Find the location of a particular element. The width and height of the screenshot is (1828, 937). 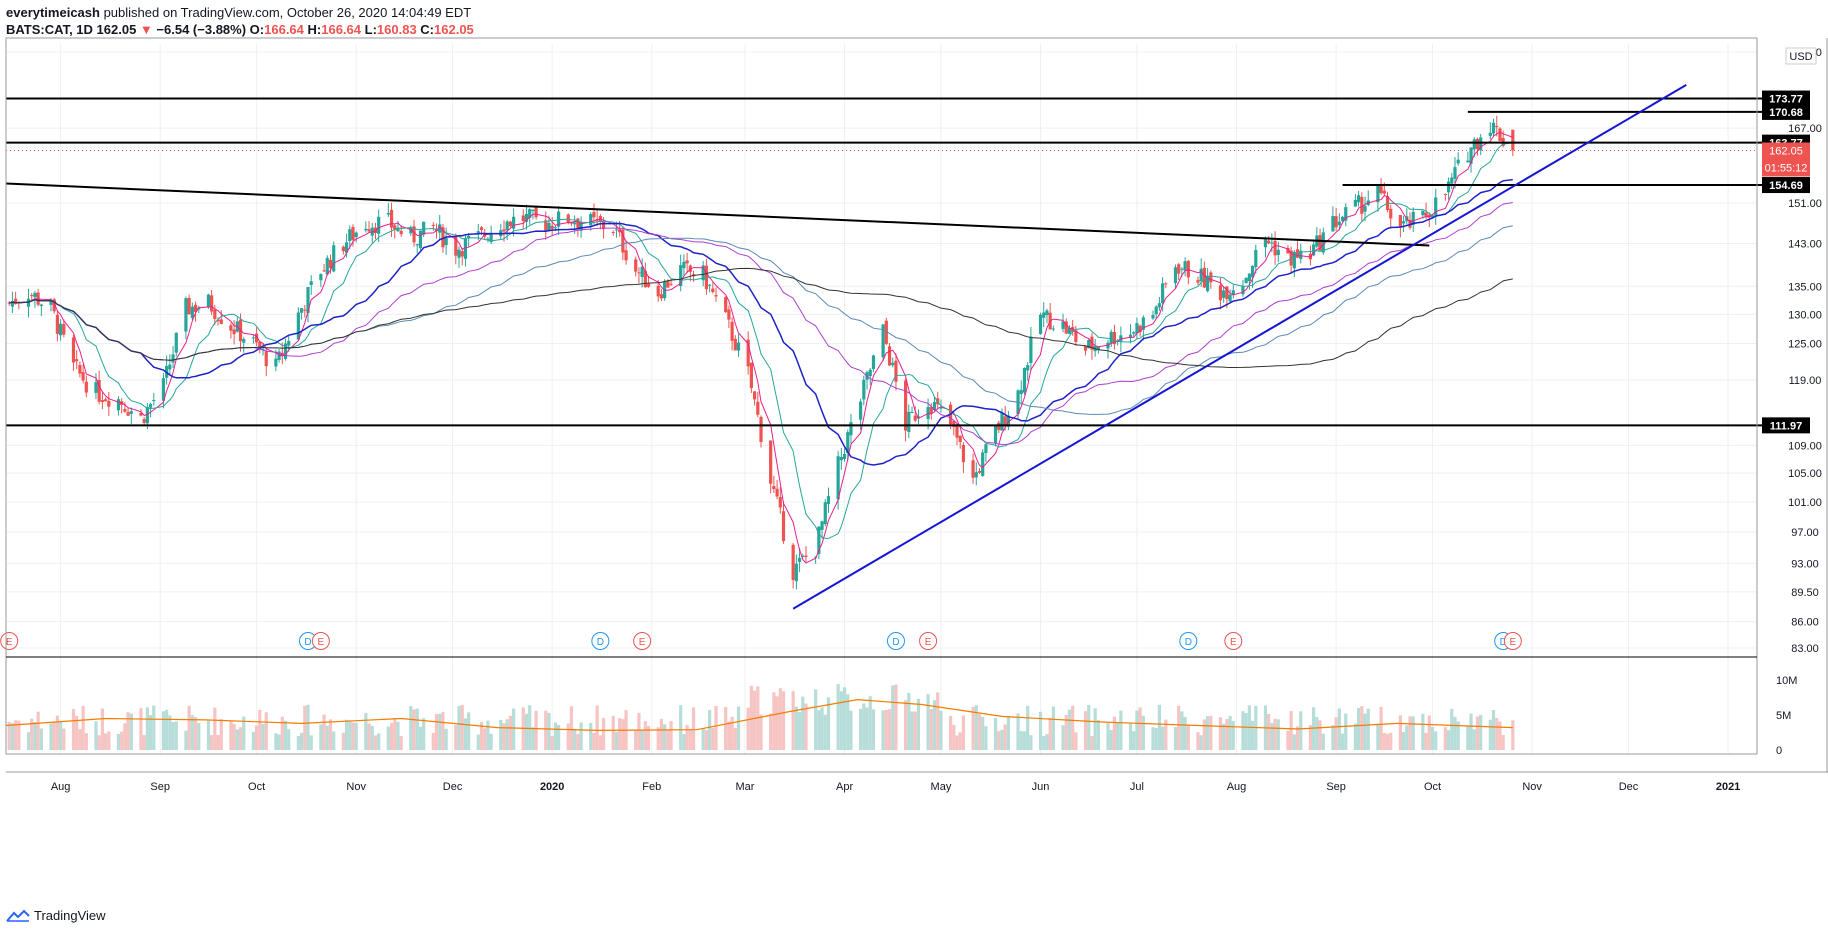

brand-label: TradingView is located at coordinates (70, 915).